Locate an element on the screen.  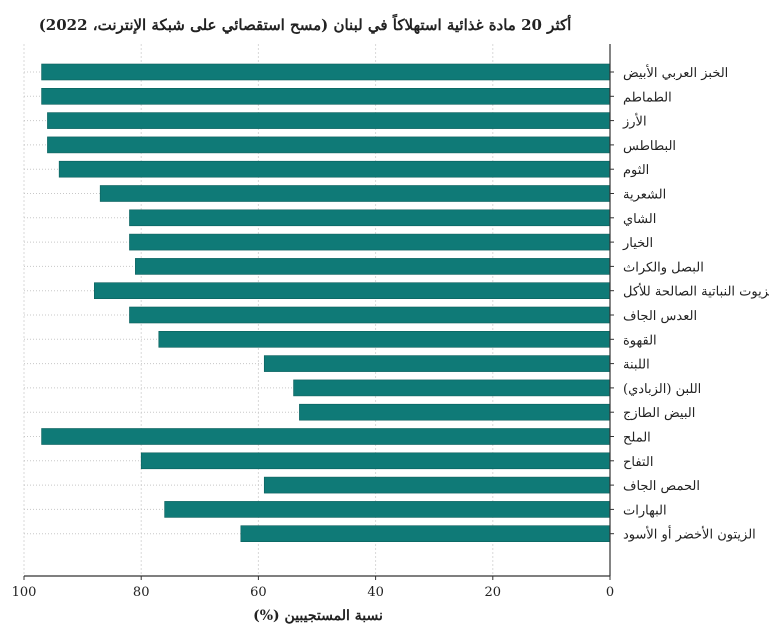
category-label-7: الخيار is located at coordinates (637, 243).